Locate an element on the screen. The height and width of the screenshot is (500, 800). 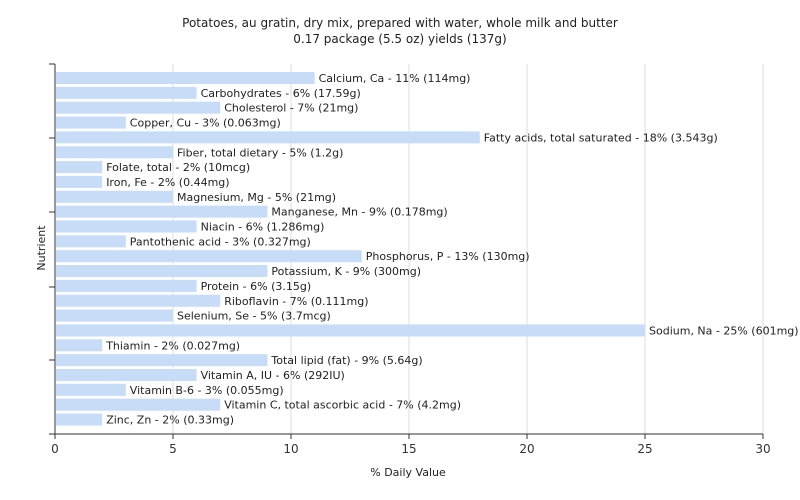
bar-label: Zinc, Zn - 2% (0.33mg) is located at coordinates (170, 420).